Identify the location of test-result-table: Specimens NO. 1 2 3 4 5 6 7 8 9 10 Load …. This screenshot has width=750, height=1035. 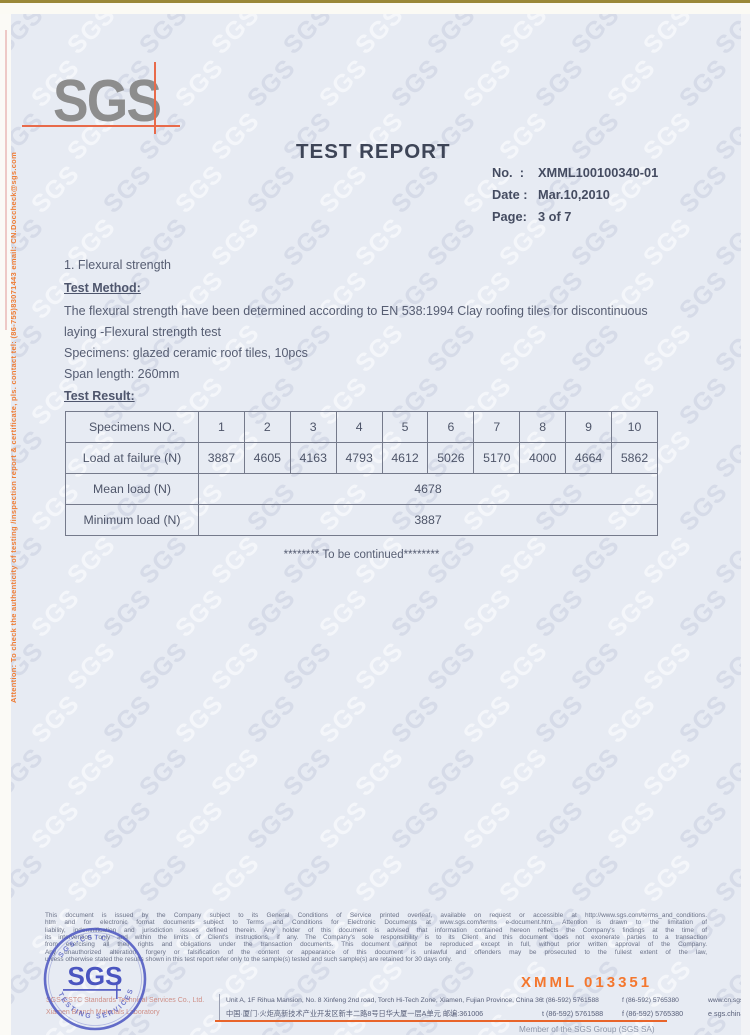
(361, 473).